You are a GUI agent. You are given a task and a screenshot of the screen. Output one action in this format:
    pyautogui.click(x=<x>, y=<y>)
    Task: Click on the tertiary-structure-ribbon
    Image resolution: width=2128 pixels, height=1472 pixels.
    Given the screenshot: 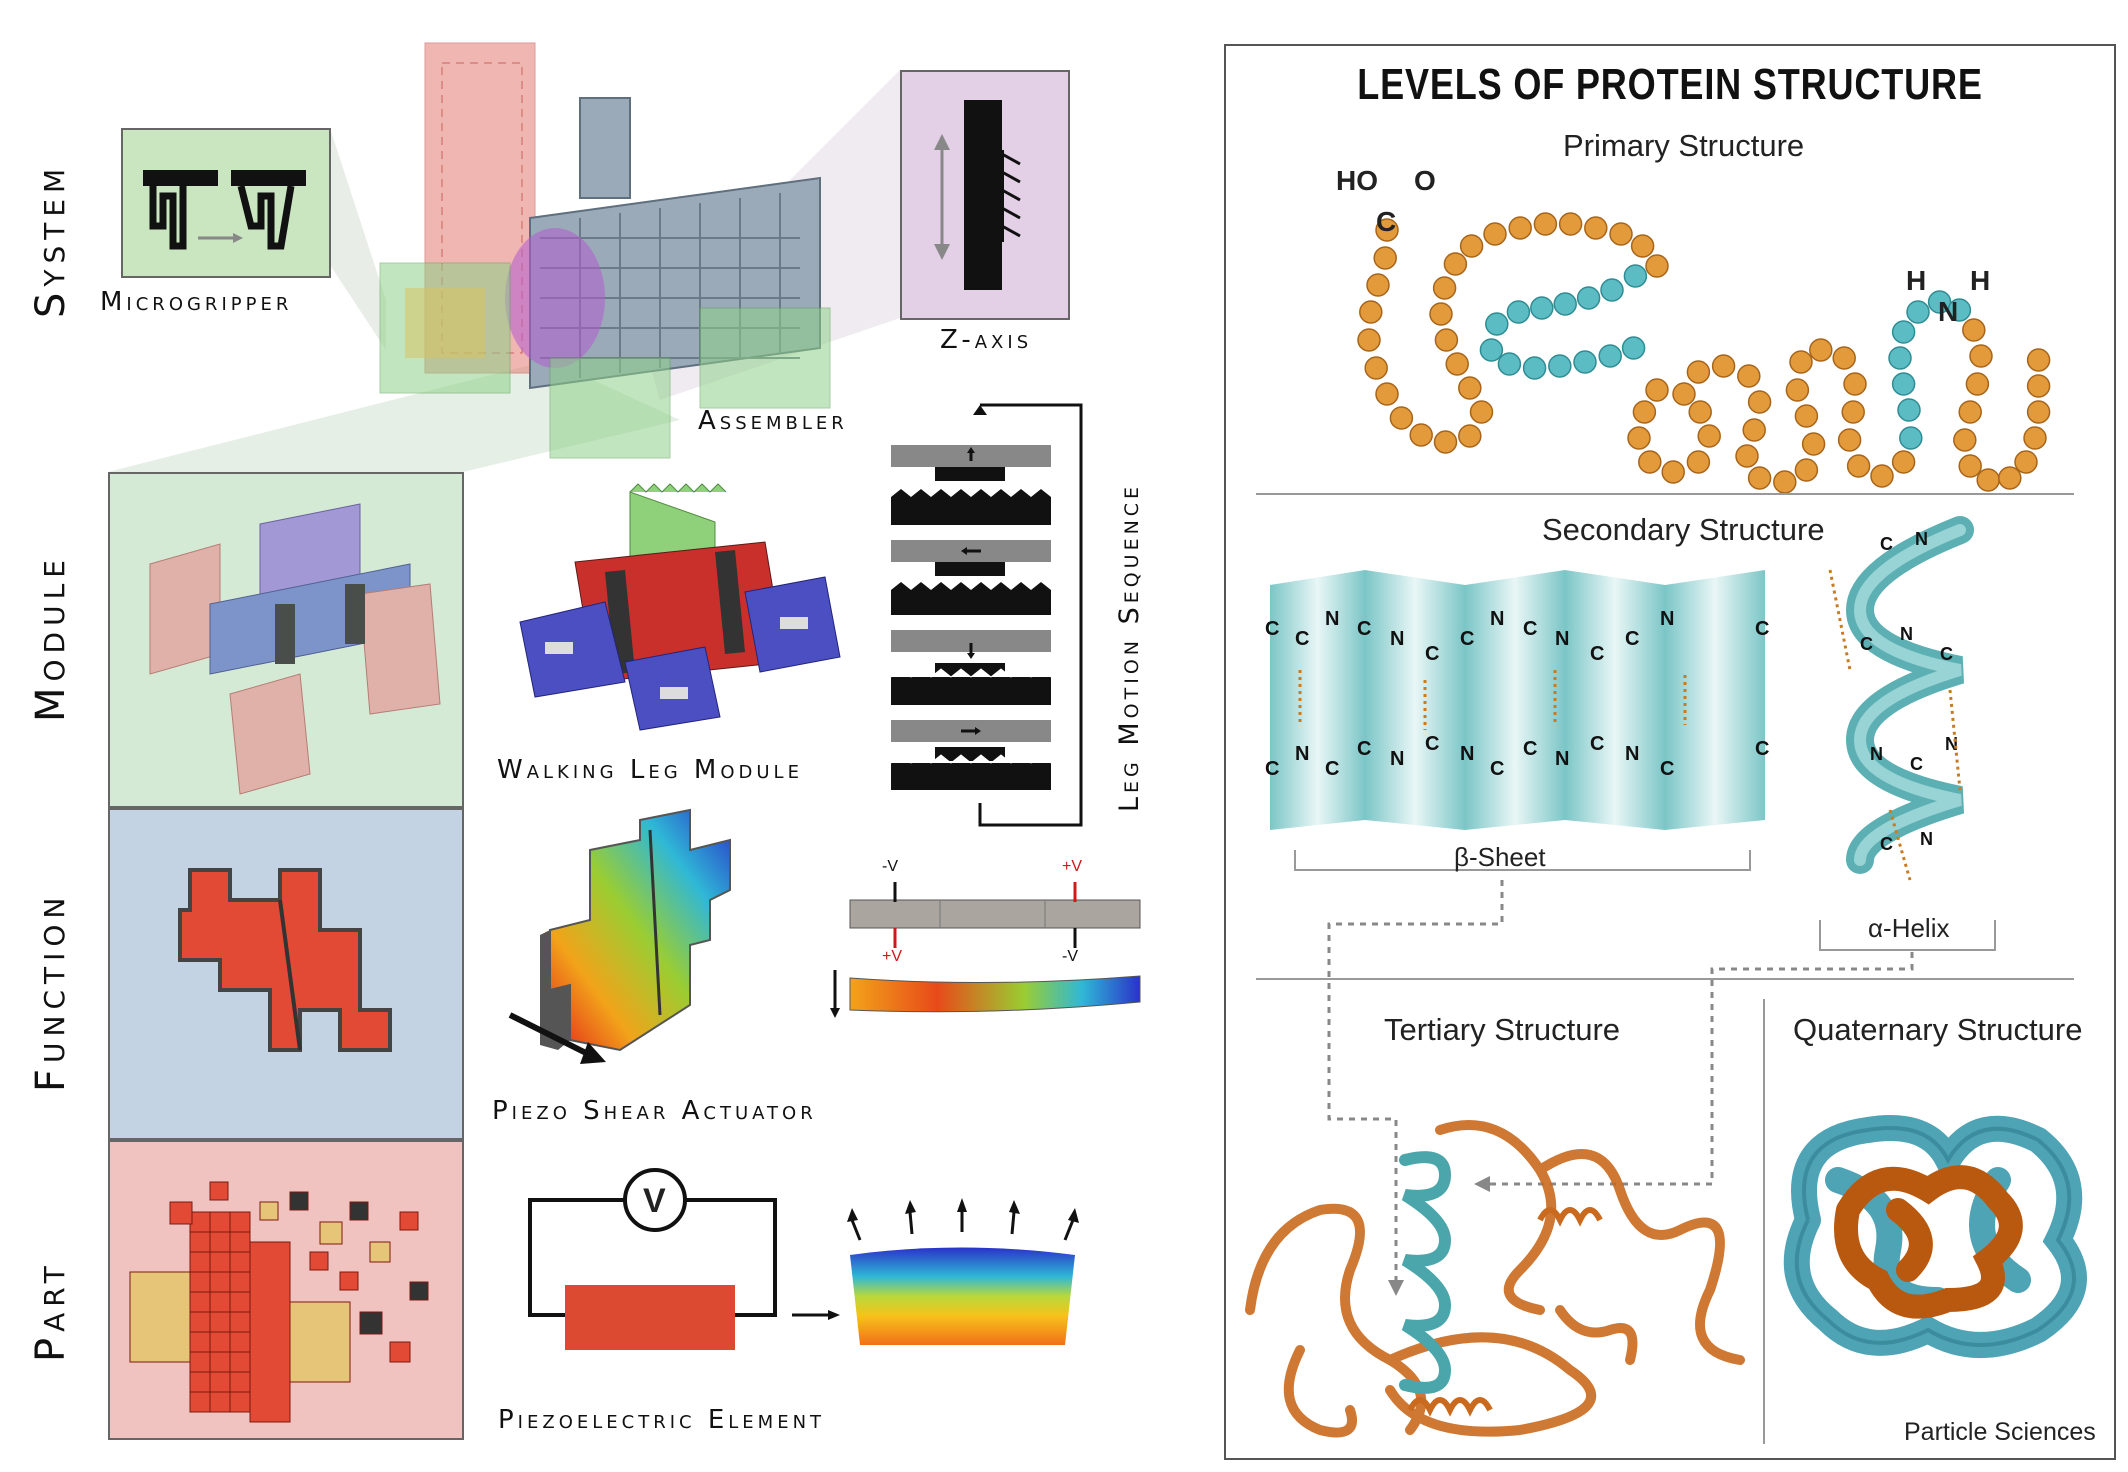 What is the action you would take?
    pyautogui.click(x=1495, y=1279)
    